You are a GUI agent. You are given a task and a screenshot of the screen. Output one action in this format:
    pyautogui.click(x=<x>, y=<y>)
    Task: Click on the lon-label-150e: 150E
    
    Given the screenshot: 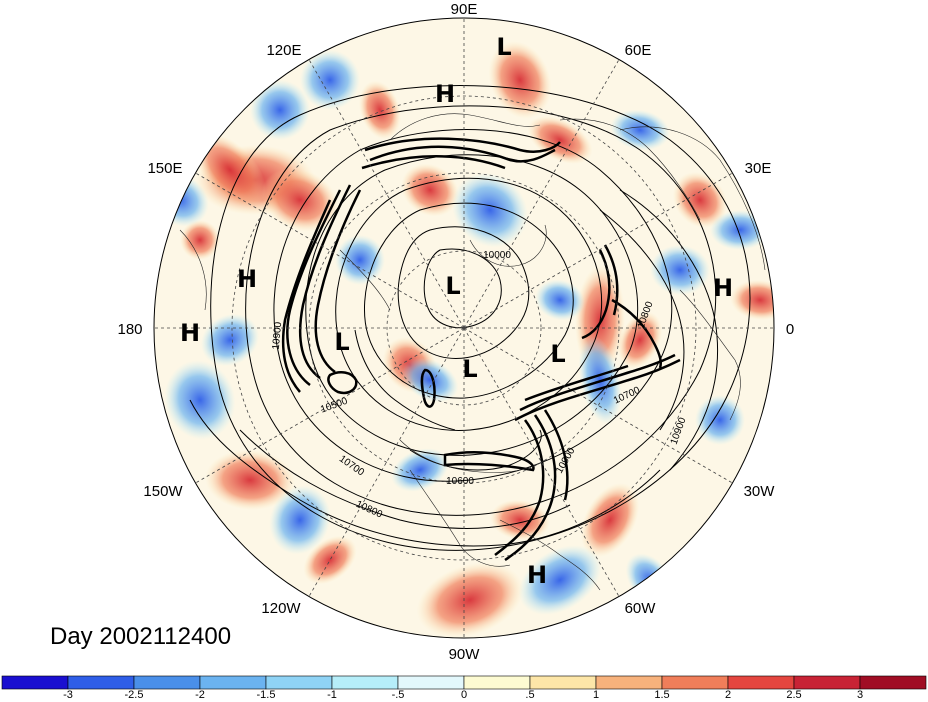 What is the action you would take?
    pyautogui.click(x=164, y=168)
    